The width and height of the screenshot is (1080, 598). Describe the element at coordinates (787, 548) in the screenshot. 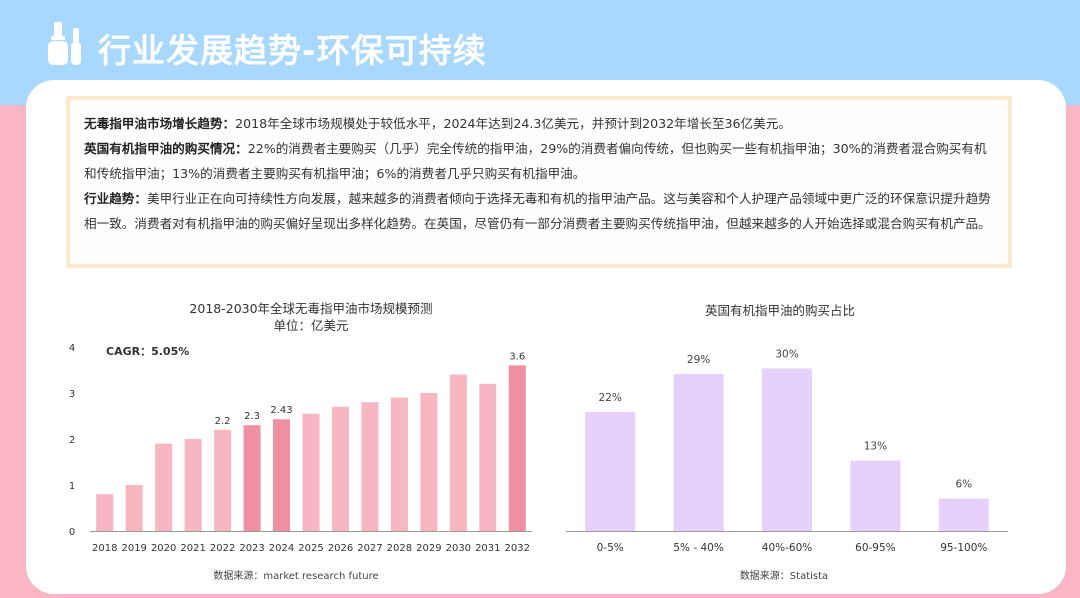

I see `x-tick-label: 40%-60%` at that location.